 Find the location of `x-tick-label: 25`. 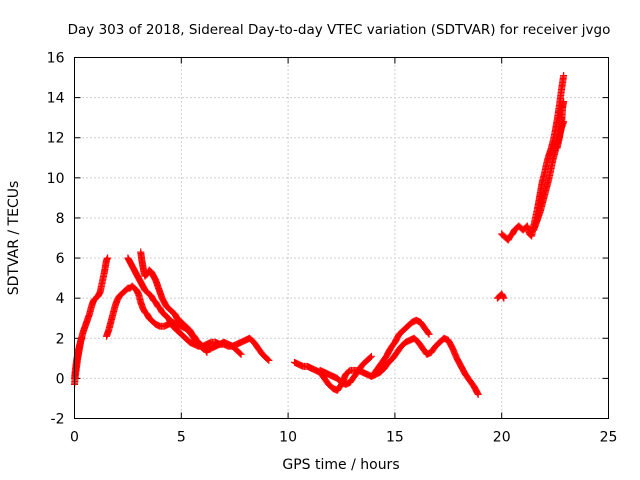

x-tick-label: 25 is located at coordinates (609, 438).